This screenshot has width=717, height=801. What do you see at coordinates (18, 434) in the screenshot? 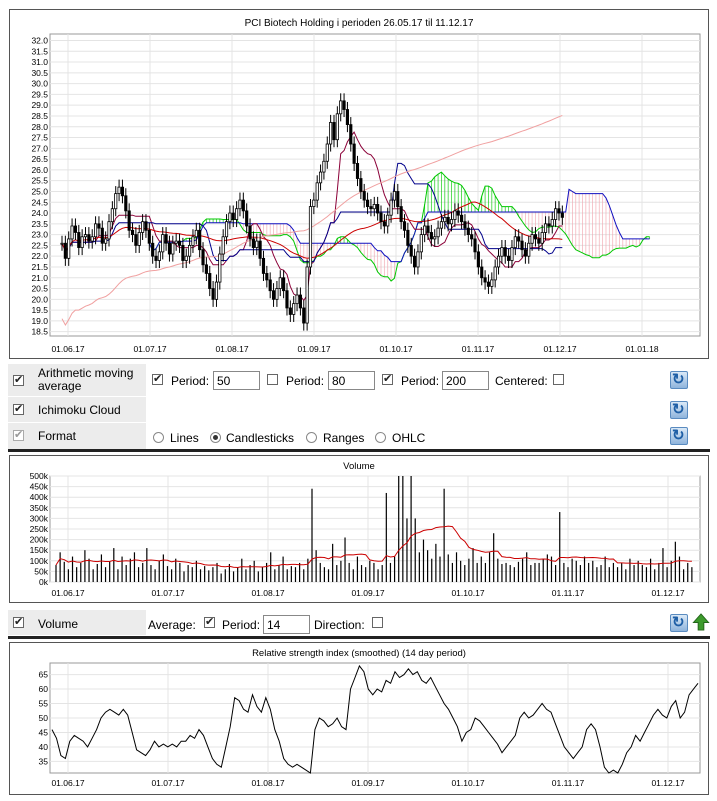
I see `format-checkbox` at bounding box center [18, 434].